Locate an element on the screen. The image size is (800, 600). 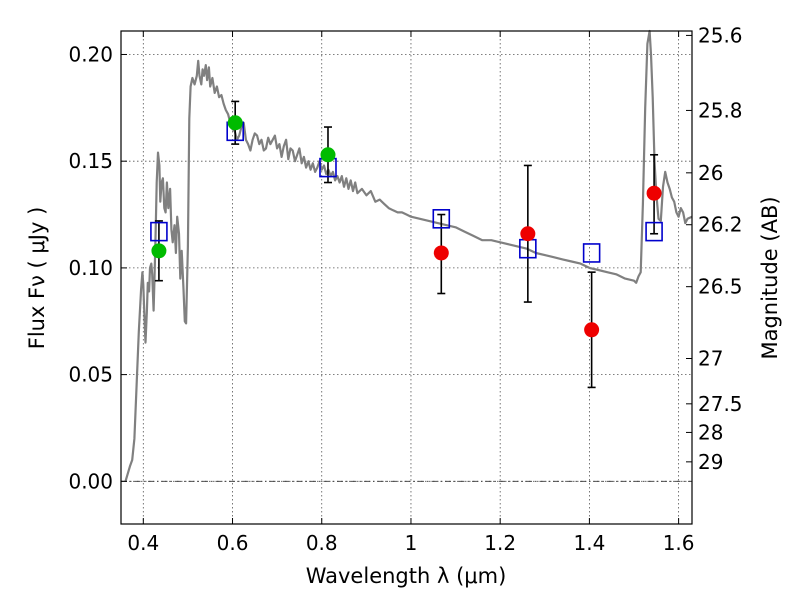
y-tick-label: 0.20 is located at coordinates (90, 54).